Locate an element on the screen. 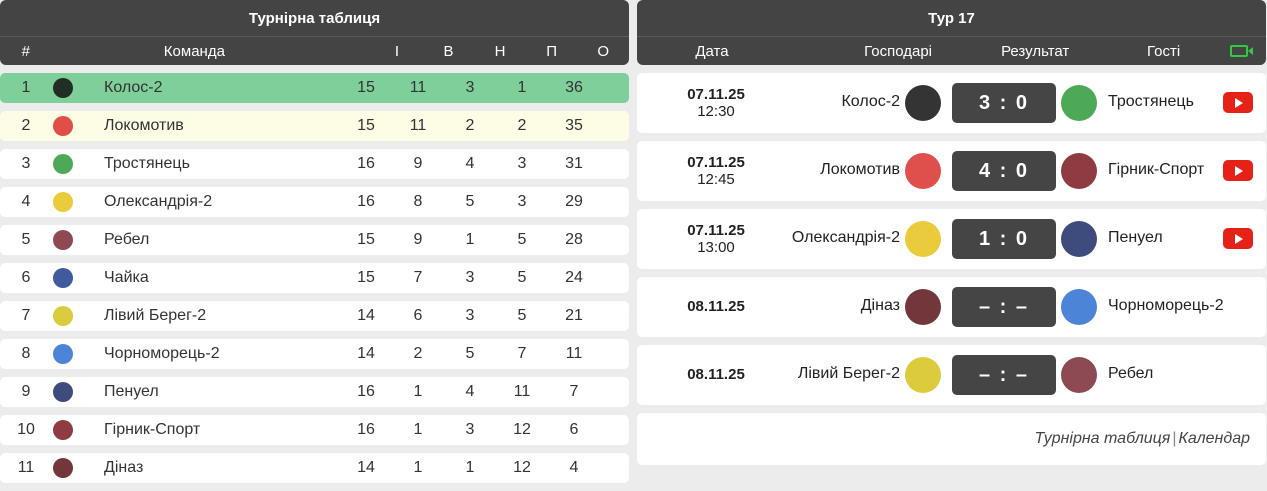 This screenshot has height=491, width=1267. row-points: 31 is located at coordinates (574, 163).